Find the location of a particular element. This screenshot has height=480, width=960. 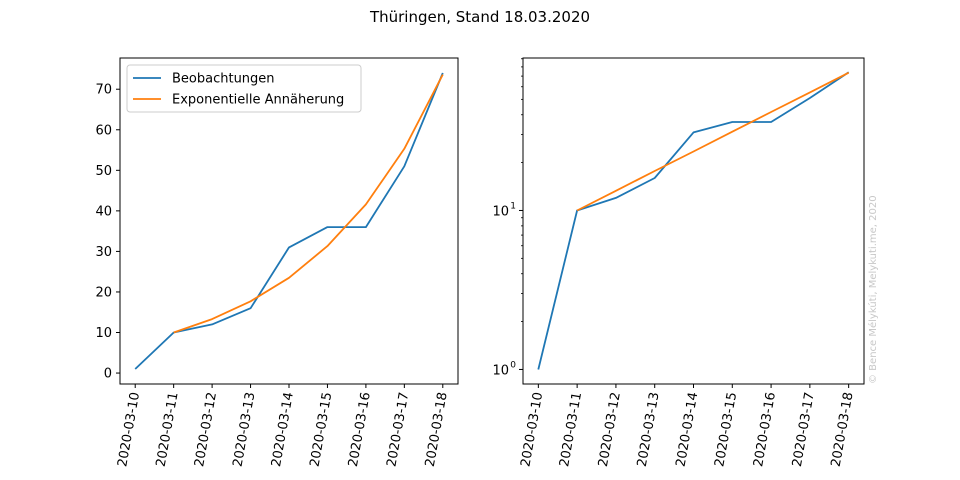

y-tick-label: 60 is located at coordinates (103, 130).